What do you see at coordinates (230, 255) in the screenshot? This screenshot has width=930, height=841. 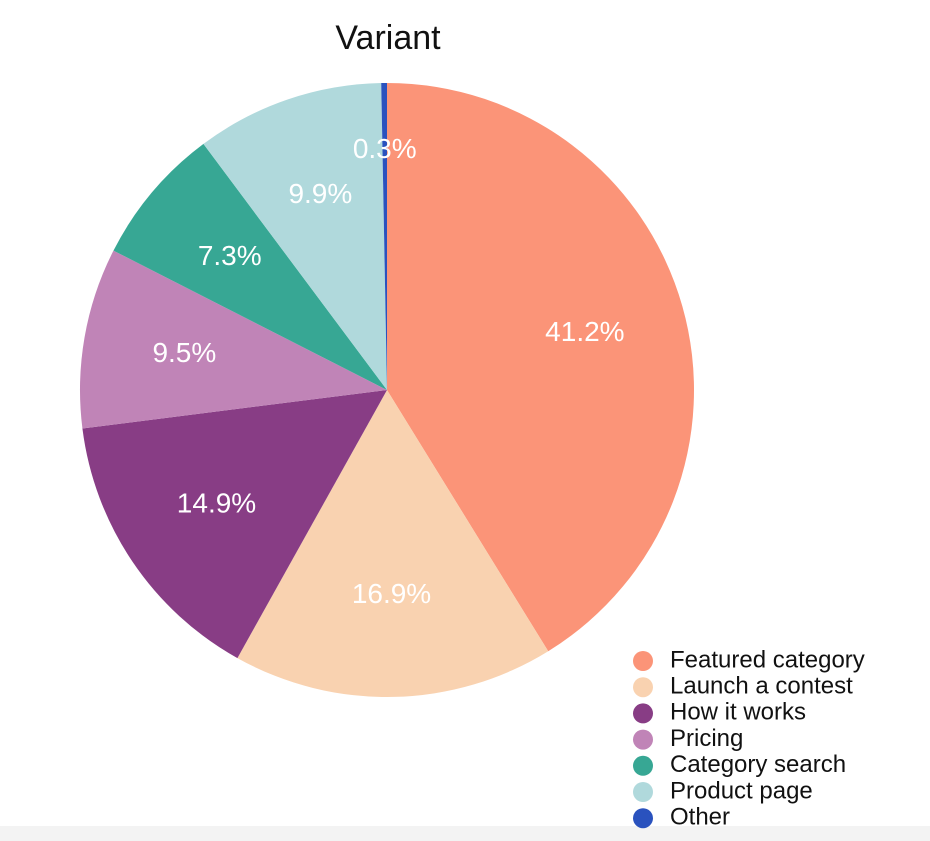 I see `slice-label: 7.3%` at bounding box center [230, 255].